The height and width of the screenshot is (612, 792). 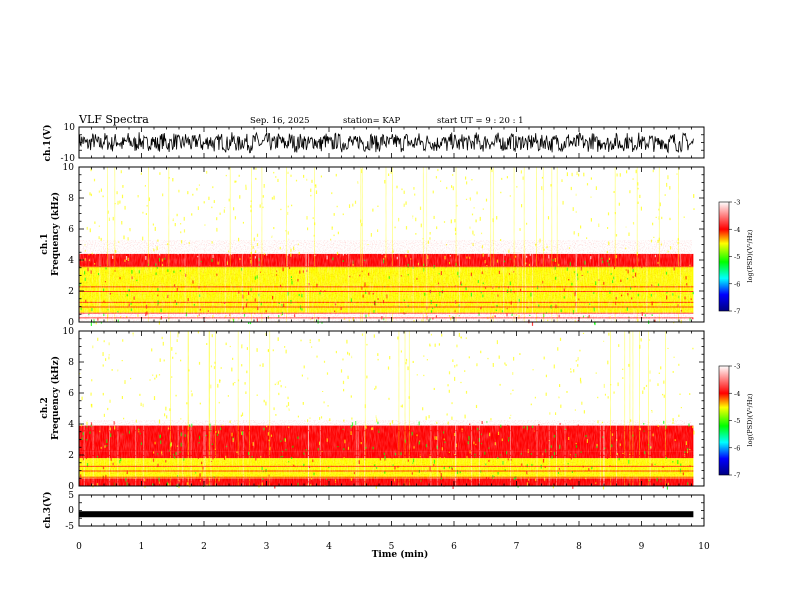 I want to click on x-tick-label: 4, so click(x=329, y=547).